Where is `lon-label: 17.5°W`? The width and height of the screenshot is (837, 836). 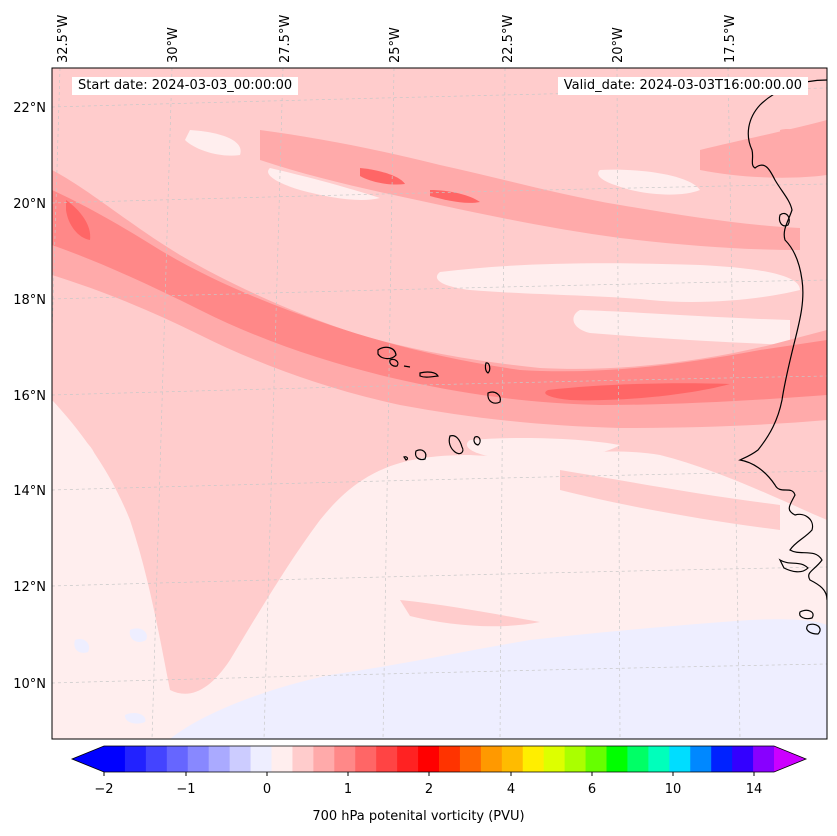 lon-label: 17.5°W is located at coordinates (730, 39).